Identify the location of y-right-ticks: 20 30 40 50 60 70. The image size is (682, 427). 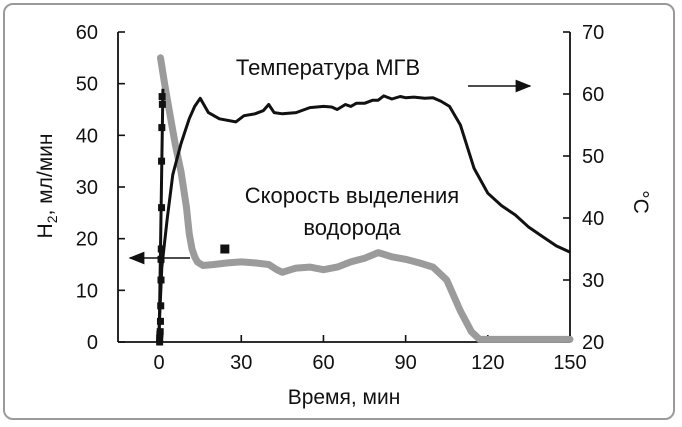
(583, 188).